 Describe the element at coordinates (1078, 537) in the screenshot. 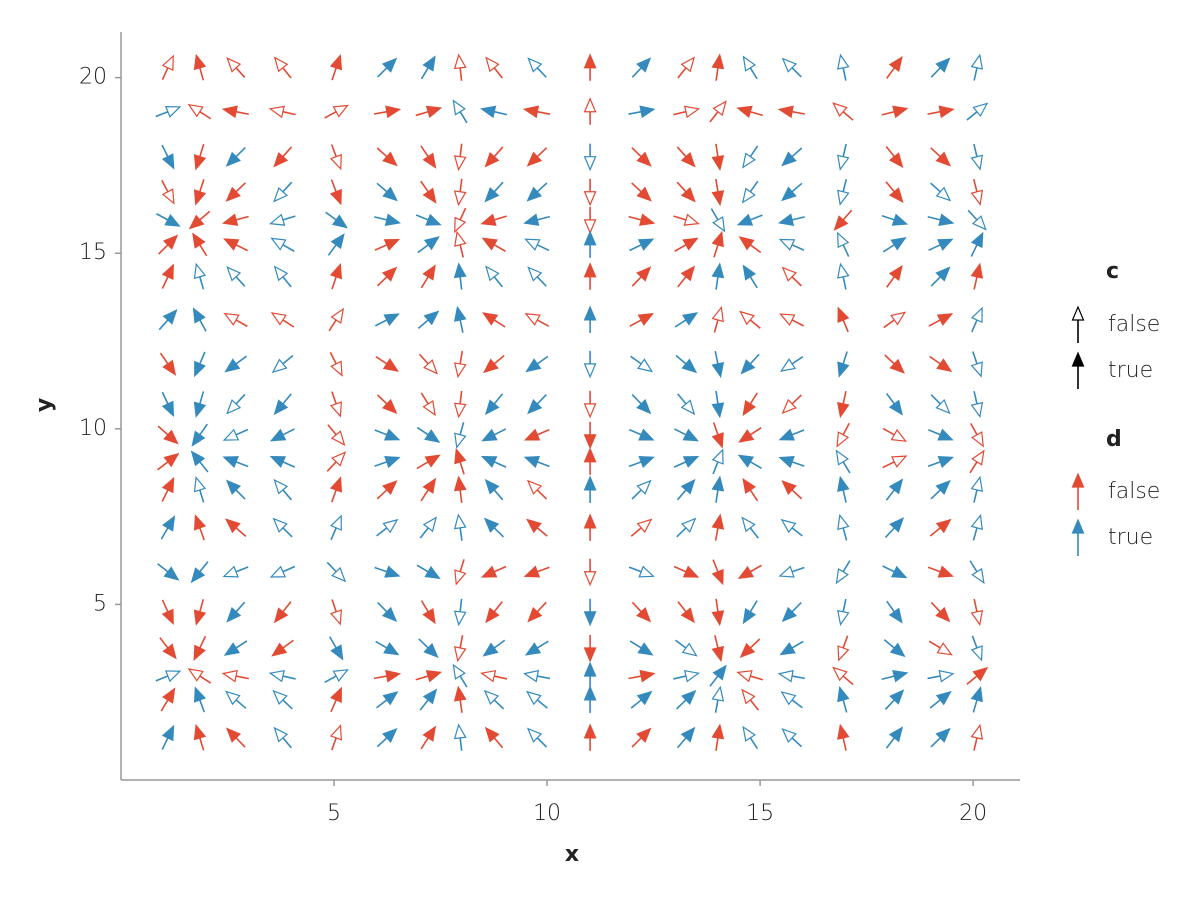

I see `legend-key` at that location.